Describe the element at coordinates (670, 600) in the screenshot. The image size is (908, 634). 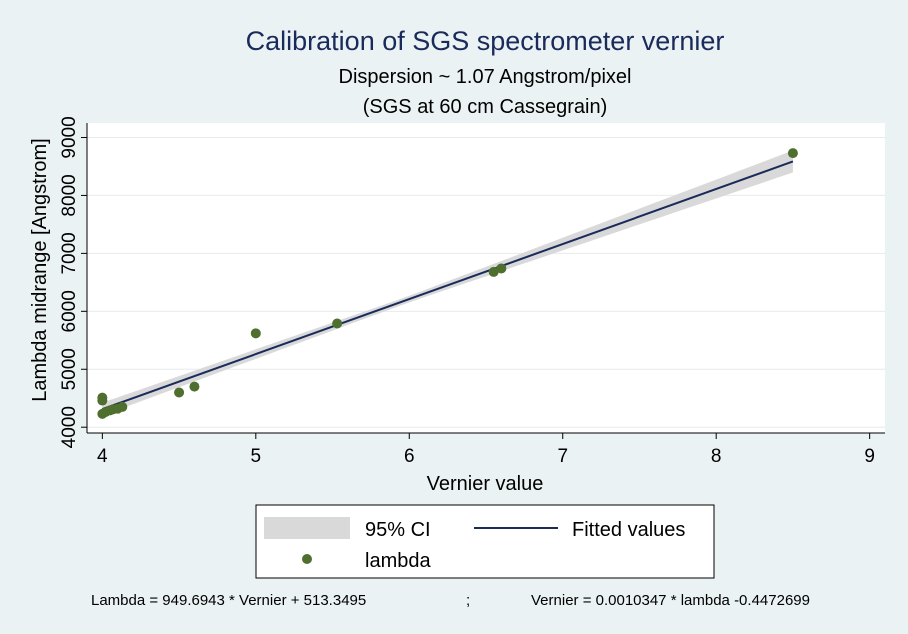
I see `footer-equation-right: Vernier = 0.0010347 * lambda -0.4472699` at that location.